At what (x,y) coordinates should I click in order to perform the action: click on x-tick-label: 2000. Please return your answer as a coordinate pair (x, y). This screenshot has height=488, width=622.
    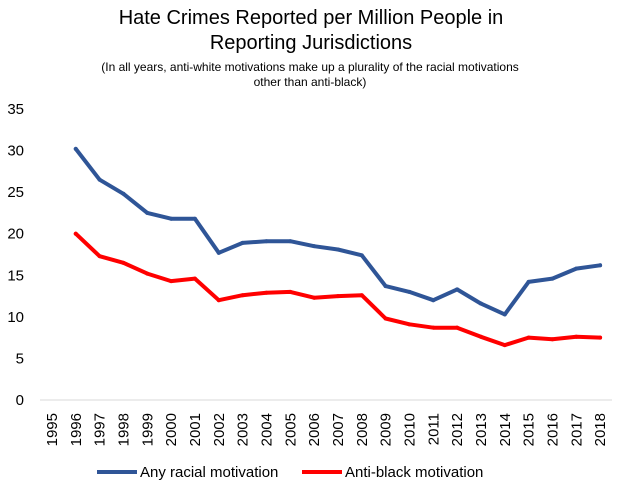
    Looking at the image, I should click on (171, 429).